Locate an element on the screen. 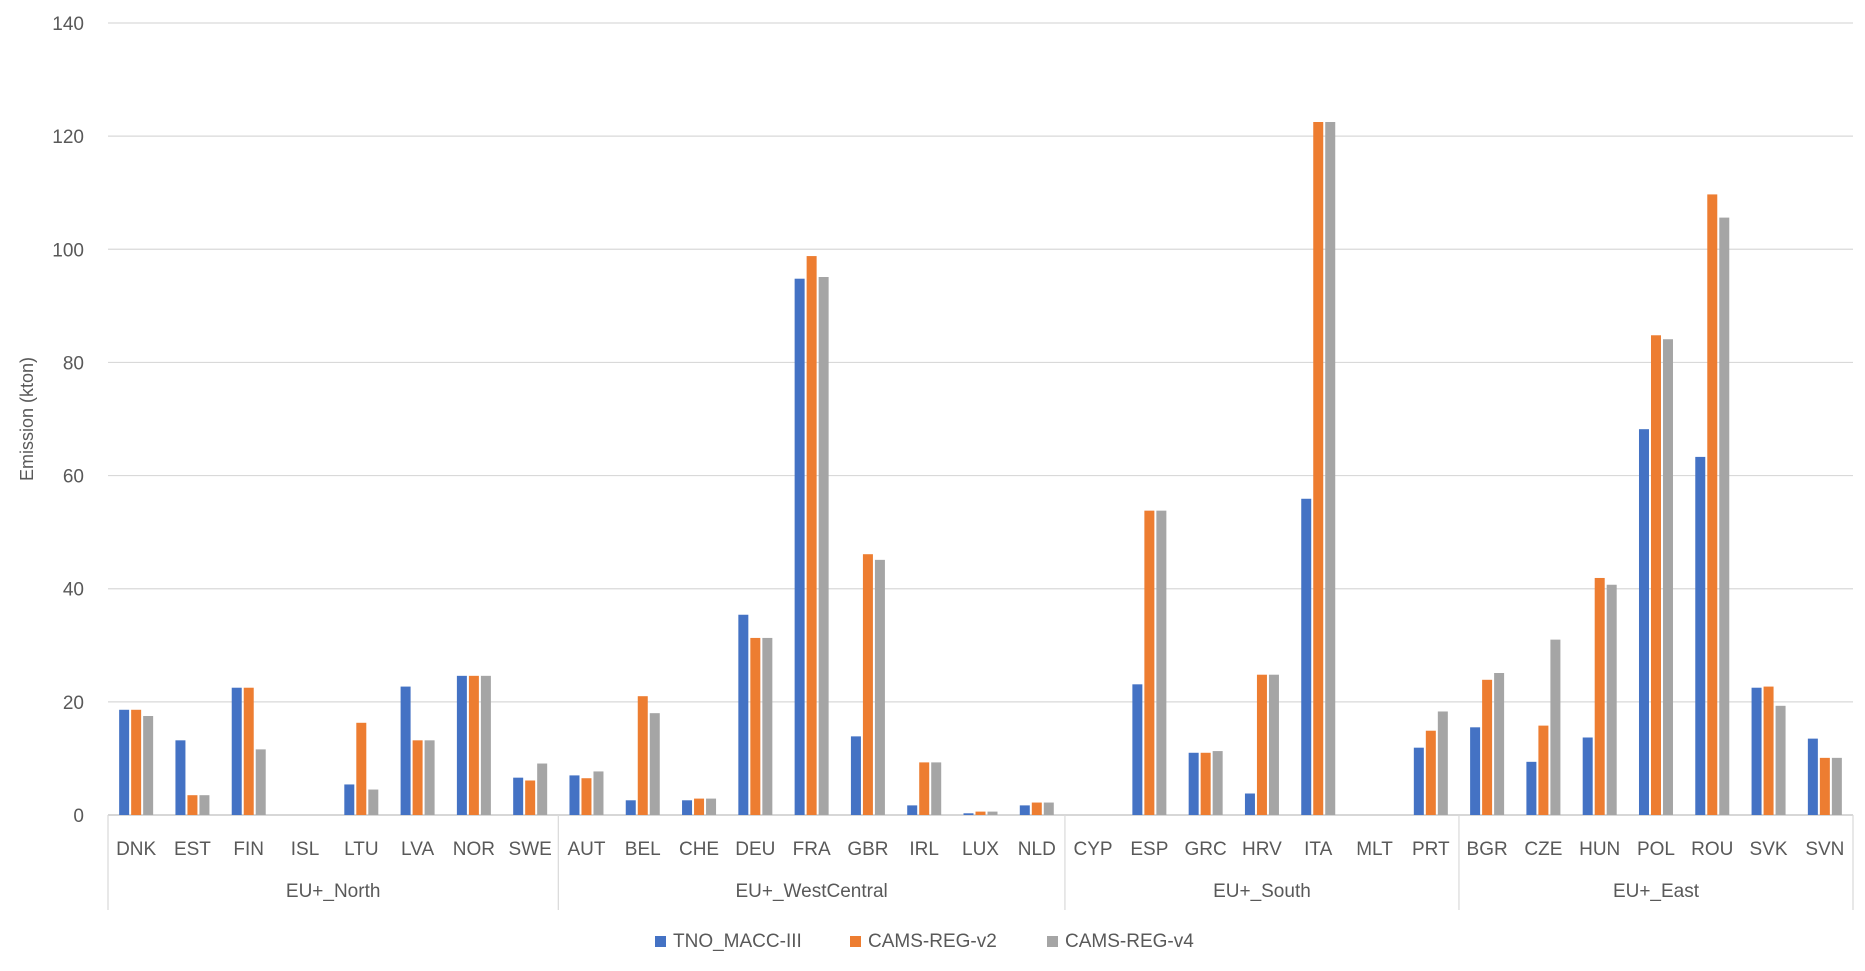 This screenshot has width=1865, height=971. bar-CAMS-REG-v4-ROU is located at coordinates (1724, 516).